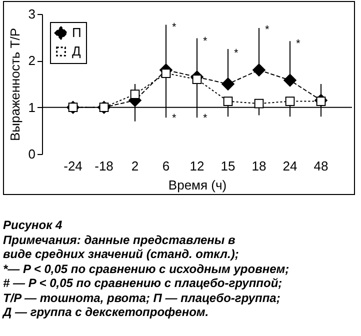  What do you see at coordinates (146, 269) in the screenshot?
I see `text: *— P < 0,05 по сравнению с исходным уровнем;` at bounding box center [146, 269].